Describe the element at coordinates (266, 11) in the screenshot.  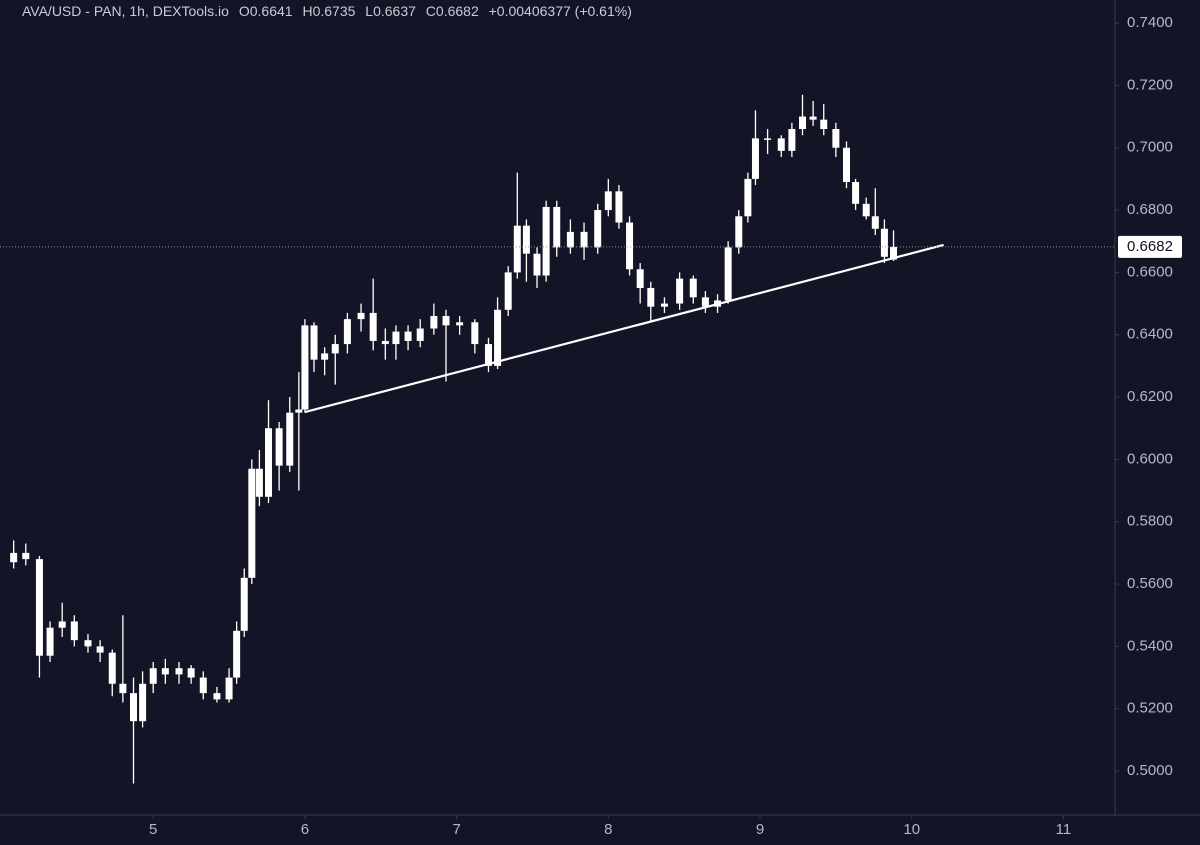
I see `open-value: O0.6641` at that location.